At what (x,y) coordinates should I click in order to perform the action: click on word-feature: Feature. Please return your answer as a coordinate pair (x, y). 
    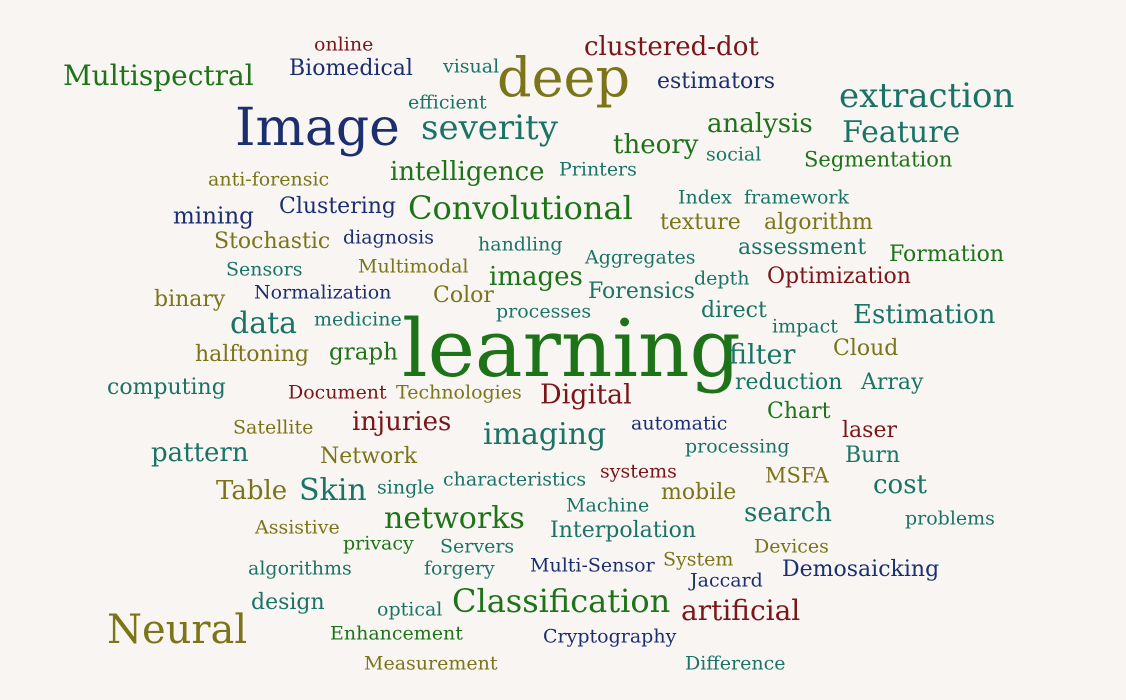
    Looking at the image, I should click on (901, 132).